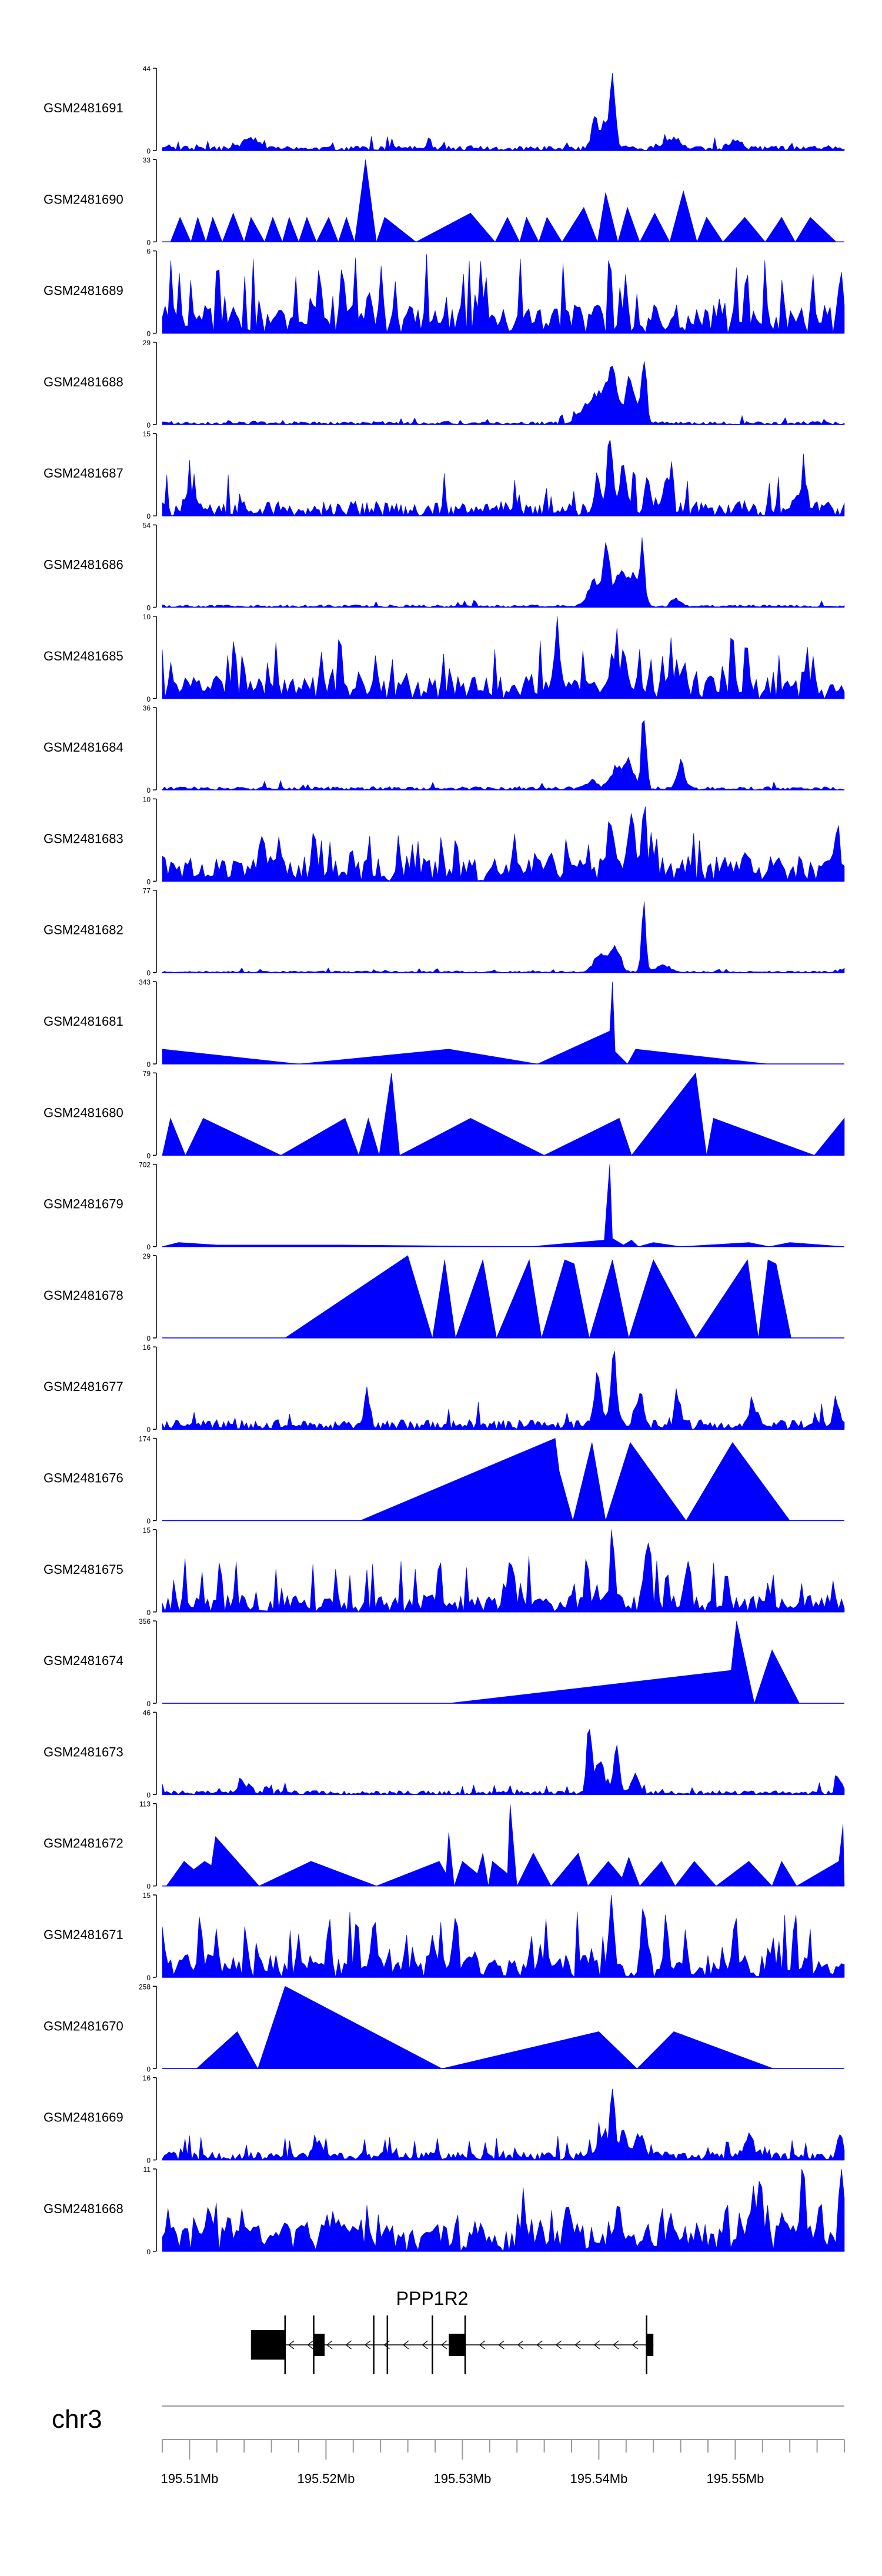 Image resolution: width=882 pixels, height=2576 pixels. What do you see at coordinates (147, 526) in the screenshot?
I see `y-max-label: 54` at bounding box center [147, 526].